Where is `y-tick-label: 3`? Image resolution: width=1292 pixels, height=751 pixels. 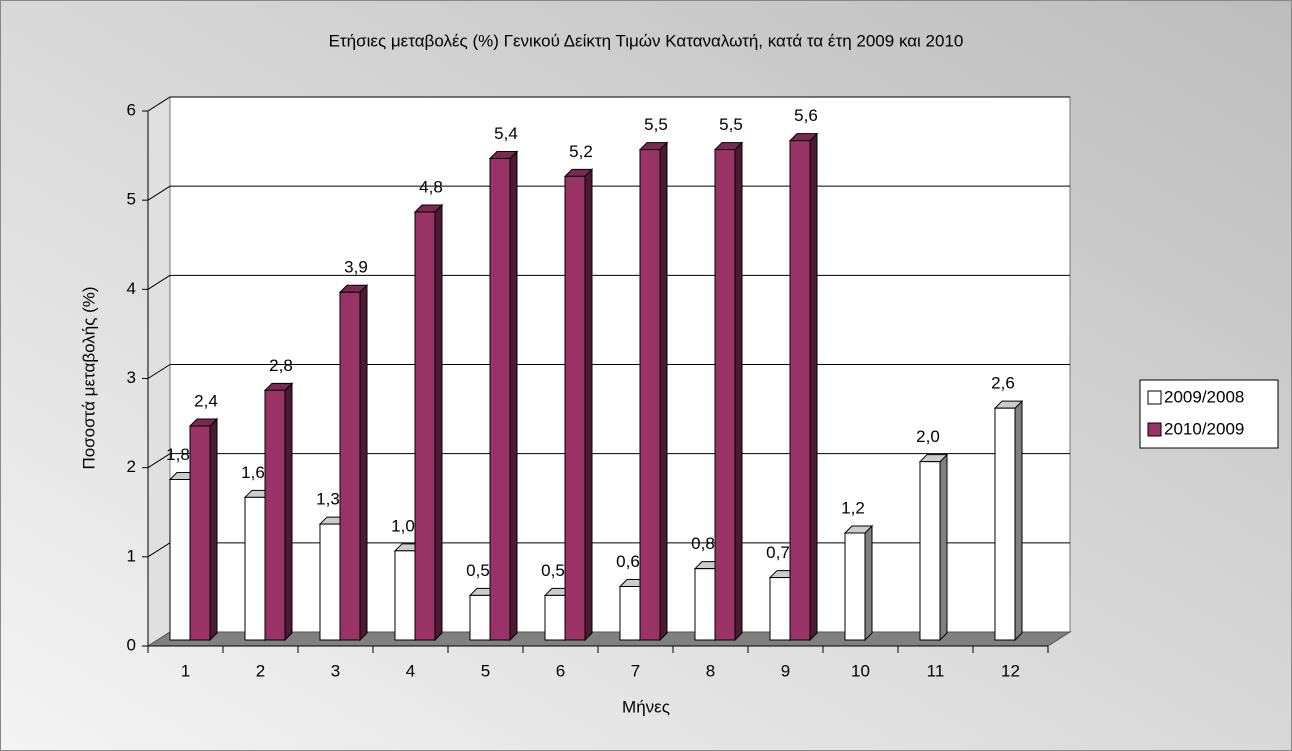 y-tick-label: 3 is located at coordinates (131, 377).